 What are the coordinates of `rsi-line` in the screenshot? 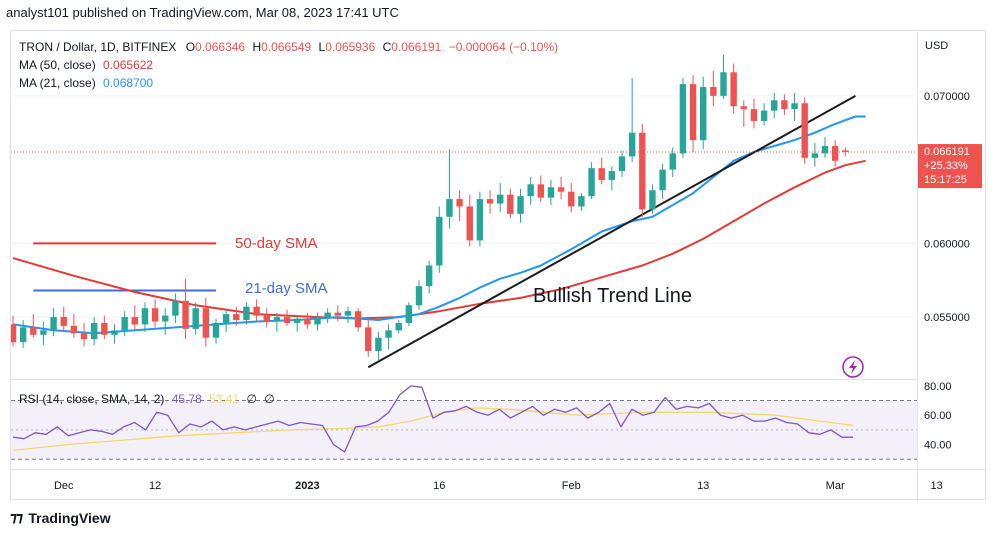 It's located at (432, 419).